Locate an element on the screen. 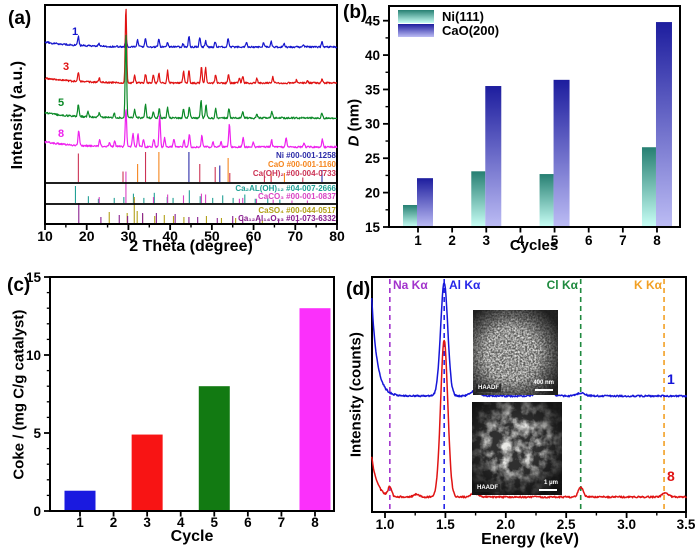 Image resolution: width=699 pixels, height=556 pixels. svg-text: 1.5 is located at coordinates (445, 524).